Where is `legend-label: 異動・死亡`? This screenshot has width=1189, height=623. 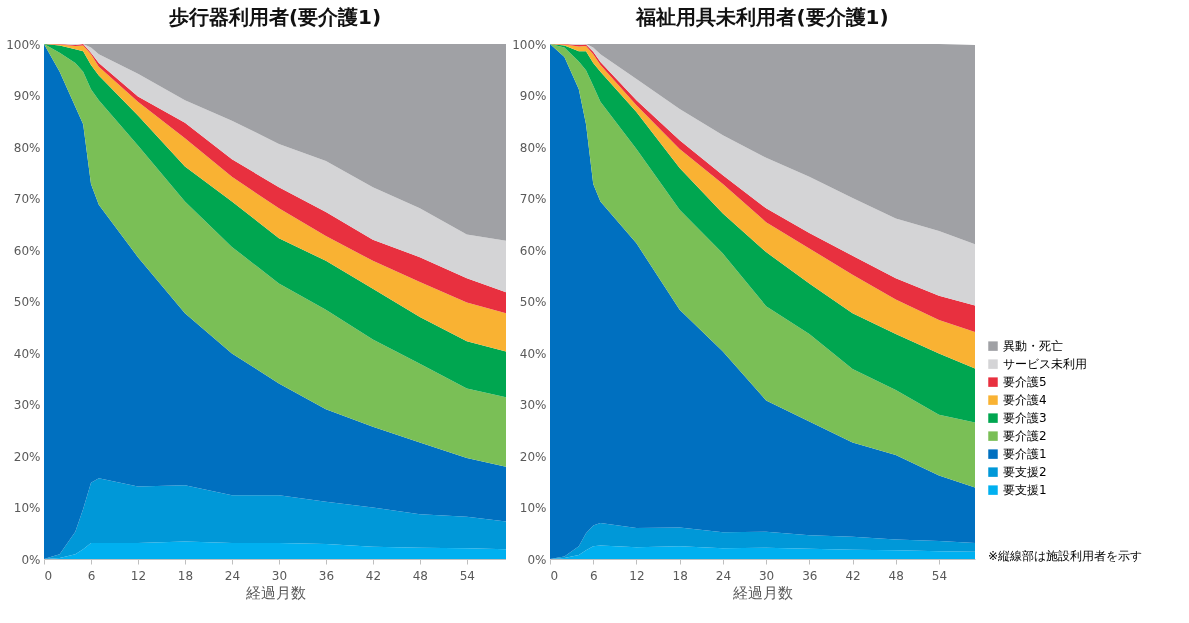 legend-label: 異動・死亡 is located at coordinates (1033, 346).